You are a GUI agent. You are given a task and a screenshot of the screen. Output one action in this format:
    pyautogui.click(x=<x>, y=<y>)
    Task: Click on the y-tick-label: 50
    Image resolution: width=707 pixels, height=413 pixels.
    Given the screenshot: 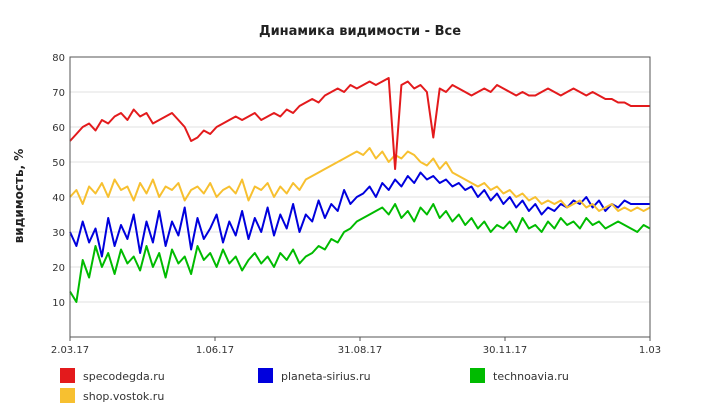 What is the action you would take?
    pyautogui.click(x=58, y=163)
    